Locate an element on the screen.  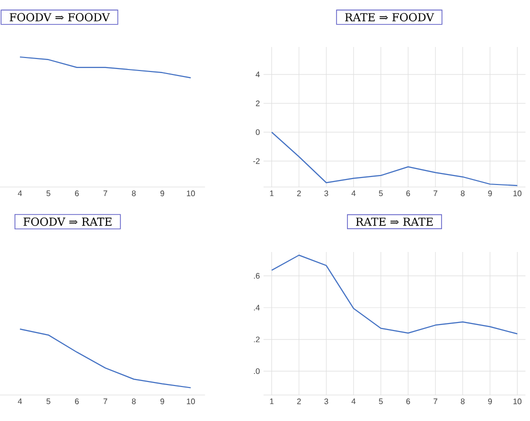
y-tick-label: .0 is located at coordinates (257, 371).